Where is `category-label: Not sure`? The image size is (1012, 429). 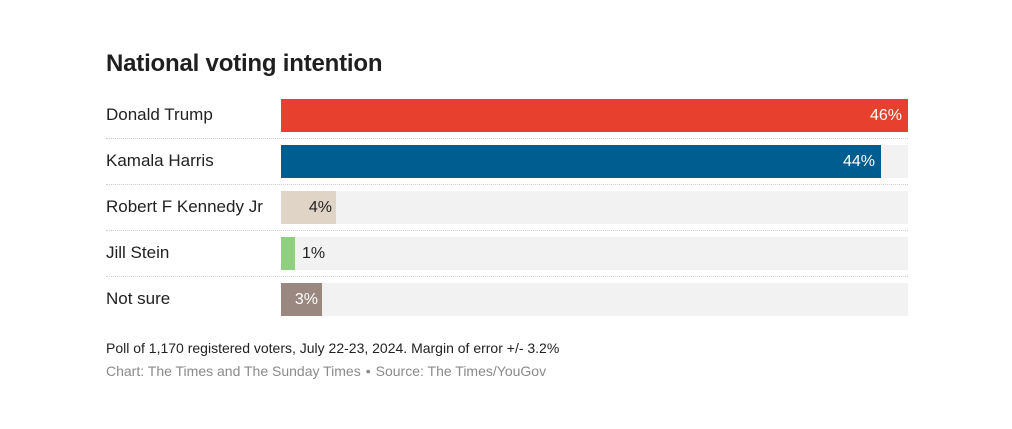
category-label: Not sure is located at coordinates (138, 298).